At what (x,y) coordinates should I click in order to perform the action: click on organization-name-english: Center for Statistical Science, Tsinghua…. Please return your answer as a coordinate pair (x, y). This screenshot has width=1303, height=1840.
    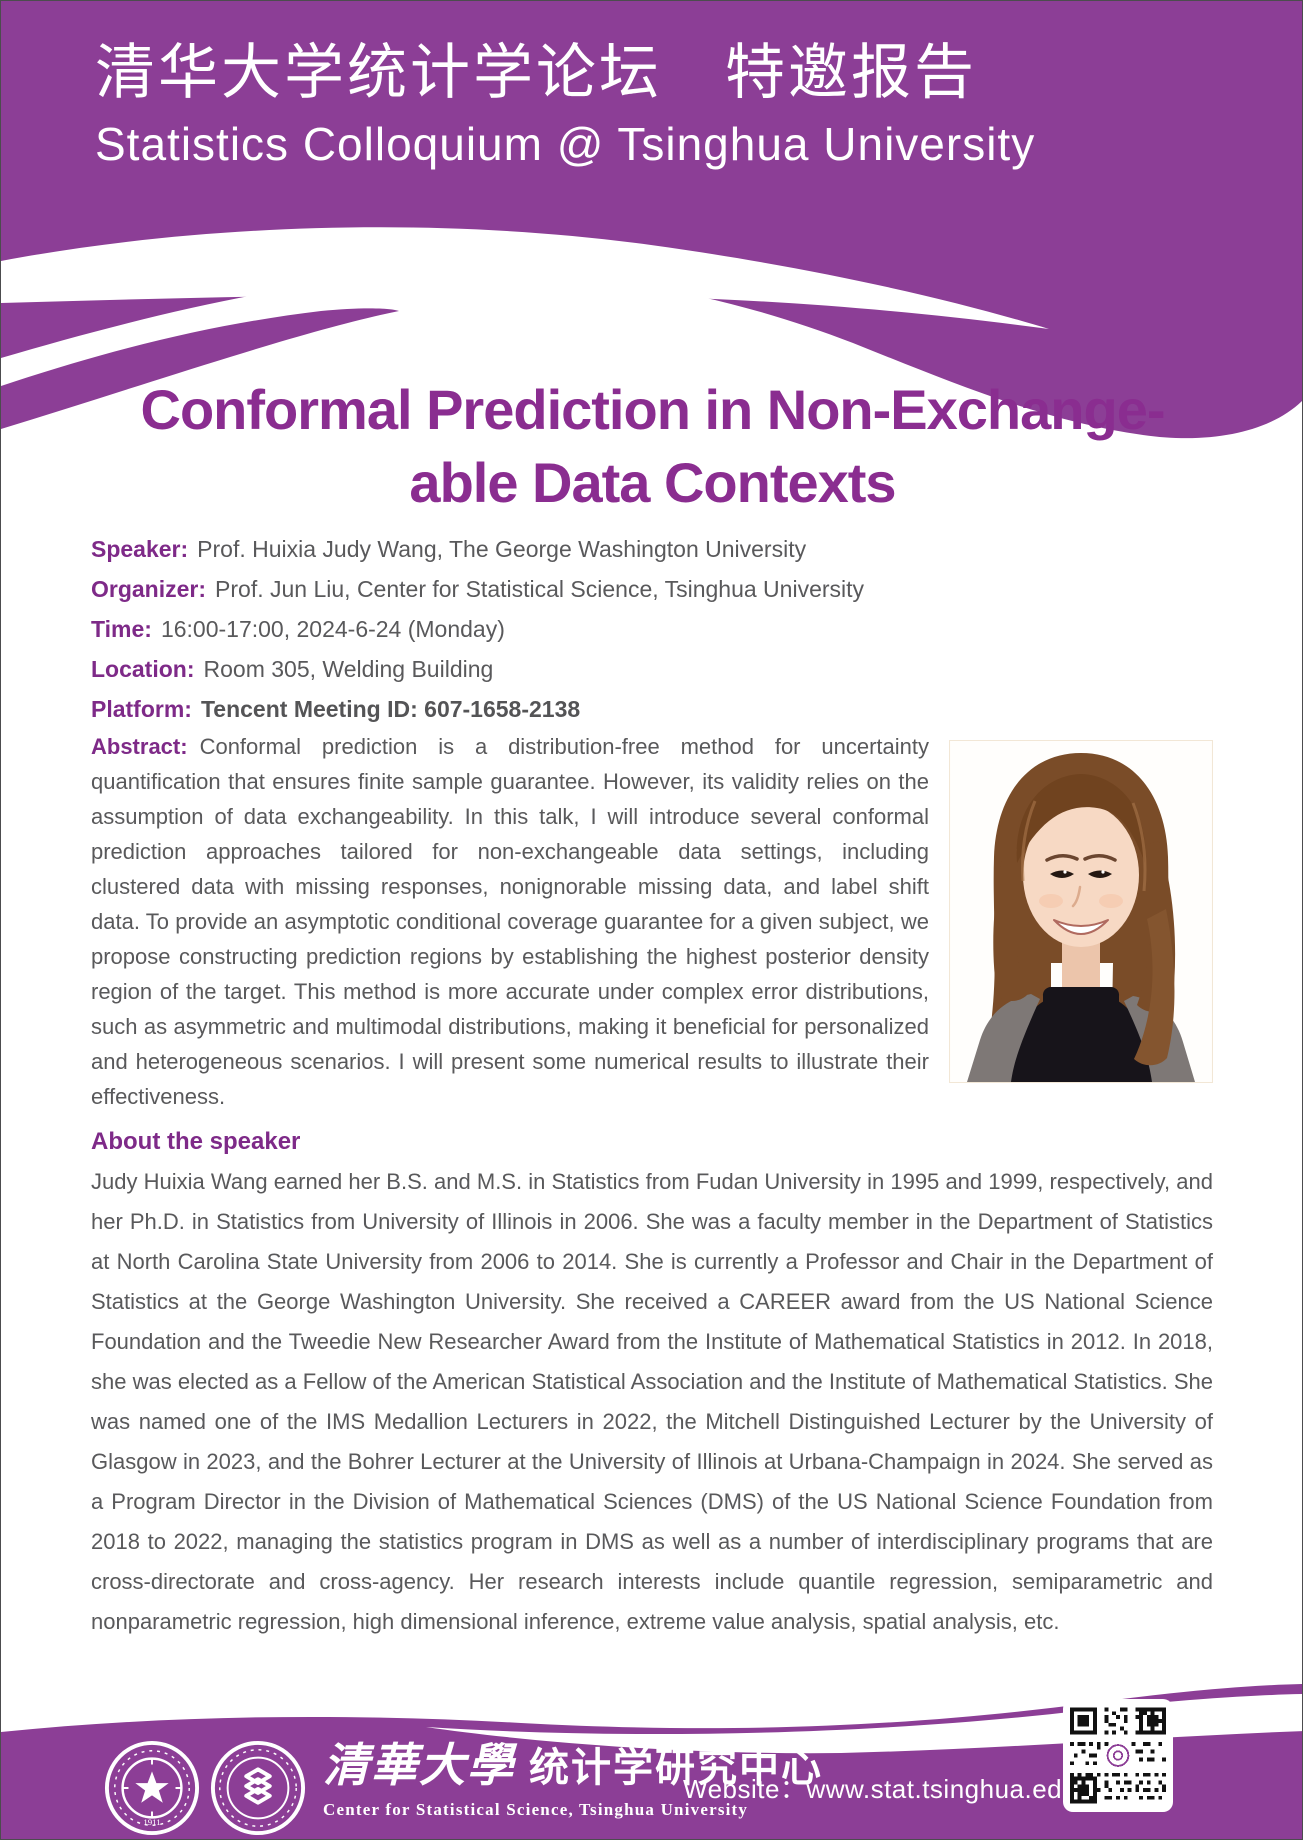
    Looking at the image, I should click on (536, 1809).